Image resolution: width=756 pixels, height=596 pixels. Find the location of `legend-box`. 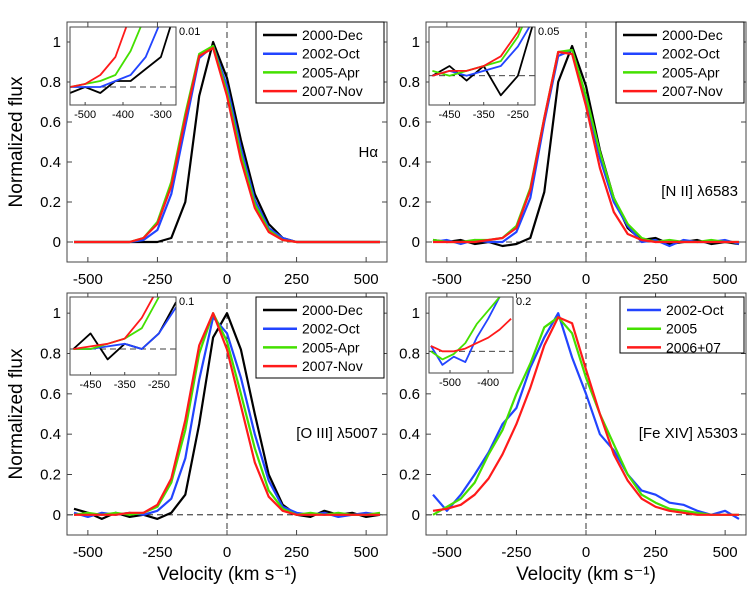

legend-box is located at coordinates (682, 325).